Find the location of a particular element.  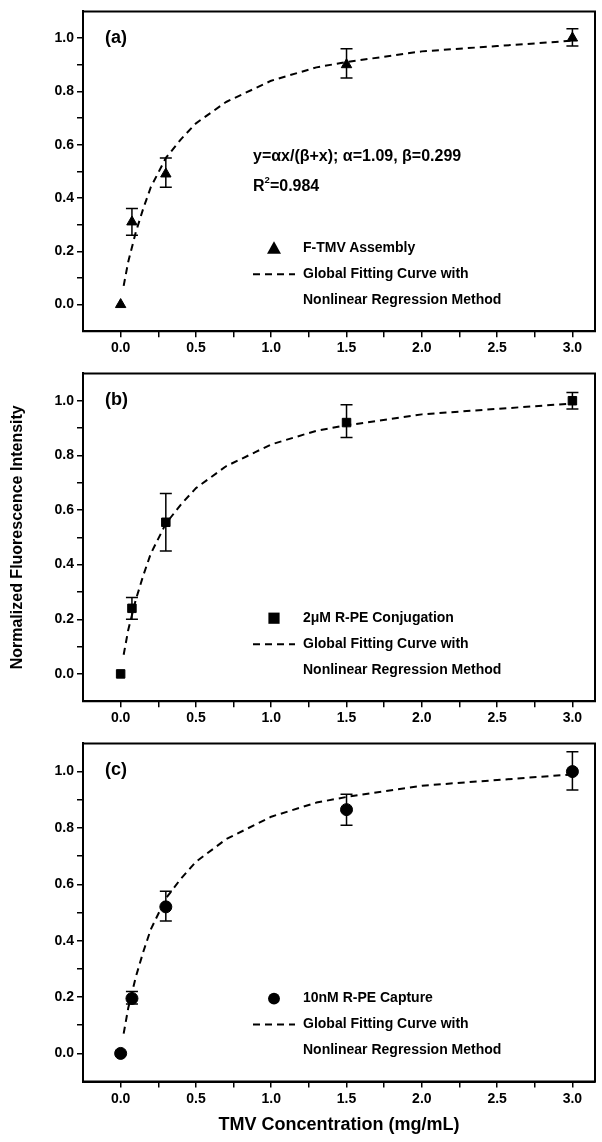

annotation: (a) is located at coordinates (116, 37).